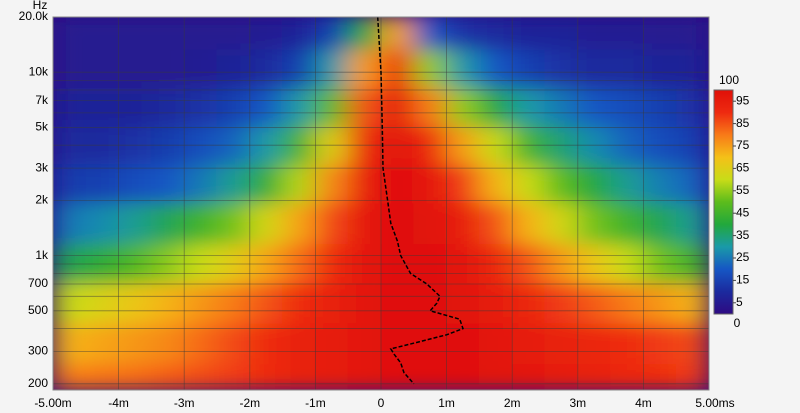 The width and height of the screenshot is (800, 413). Describe the element at coordinates (512, 403) in the screenshot. I see `x-tick-label: 2m` at that location.